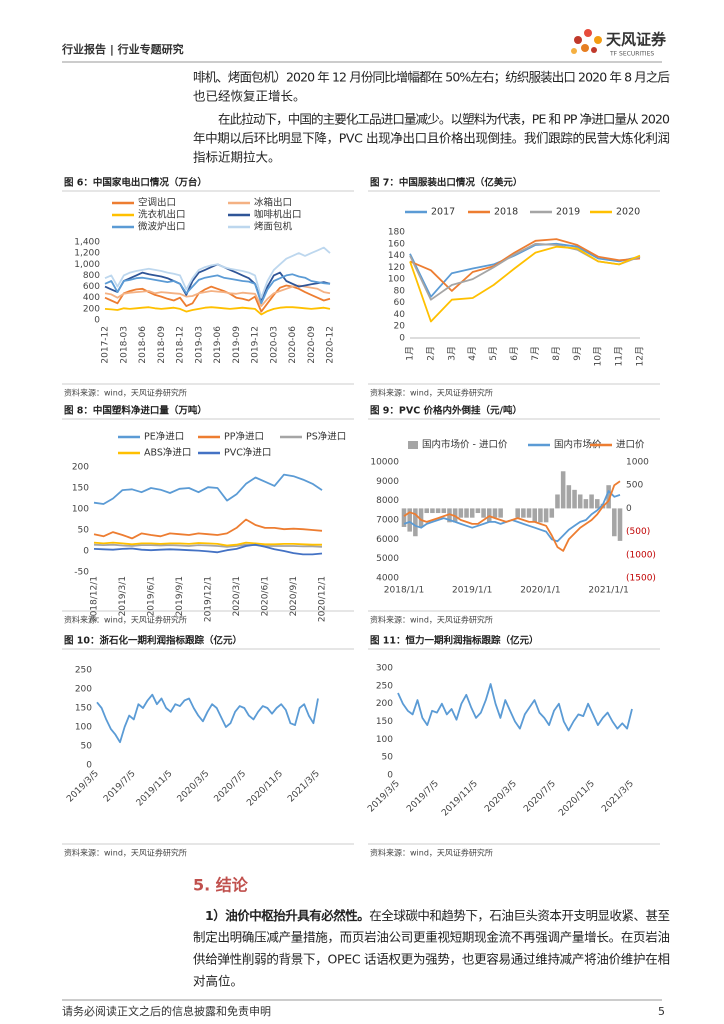  Describe the element at coordinates (460, 799) in the screenshot. I see `x-tick-label: 2019/11/5` at that location.